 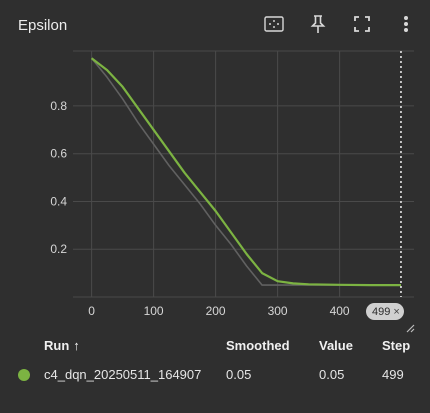 I want to click on step-cell: 499, so click(x=393, y=374).